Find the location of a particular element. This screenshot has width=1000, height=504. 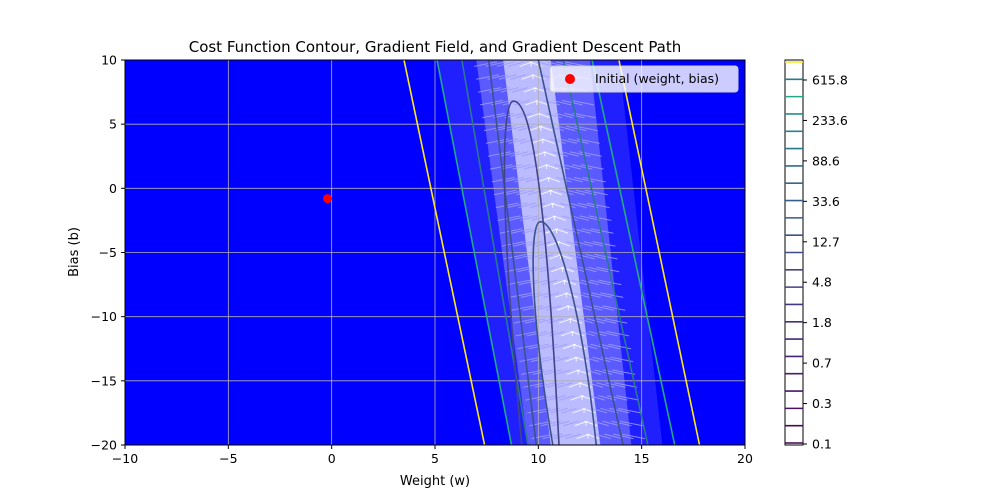

legend-box is located at coordinates (644, 79).